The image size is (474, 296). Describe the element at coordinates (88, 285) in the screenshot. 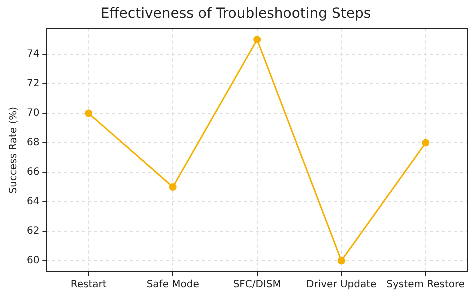

I see `x-tick-label: Restart` at that location.